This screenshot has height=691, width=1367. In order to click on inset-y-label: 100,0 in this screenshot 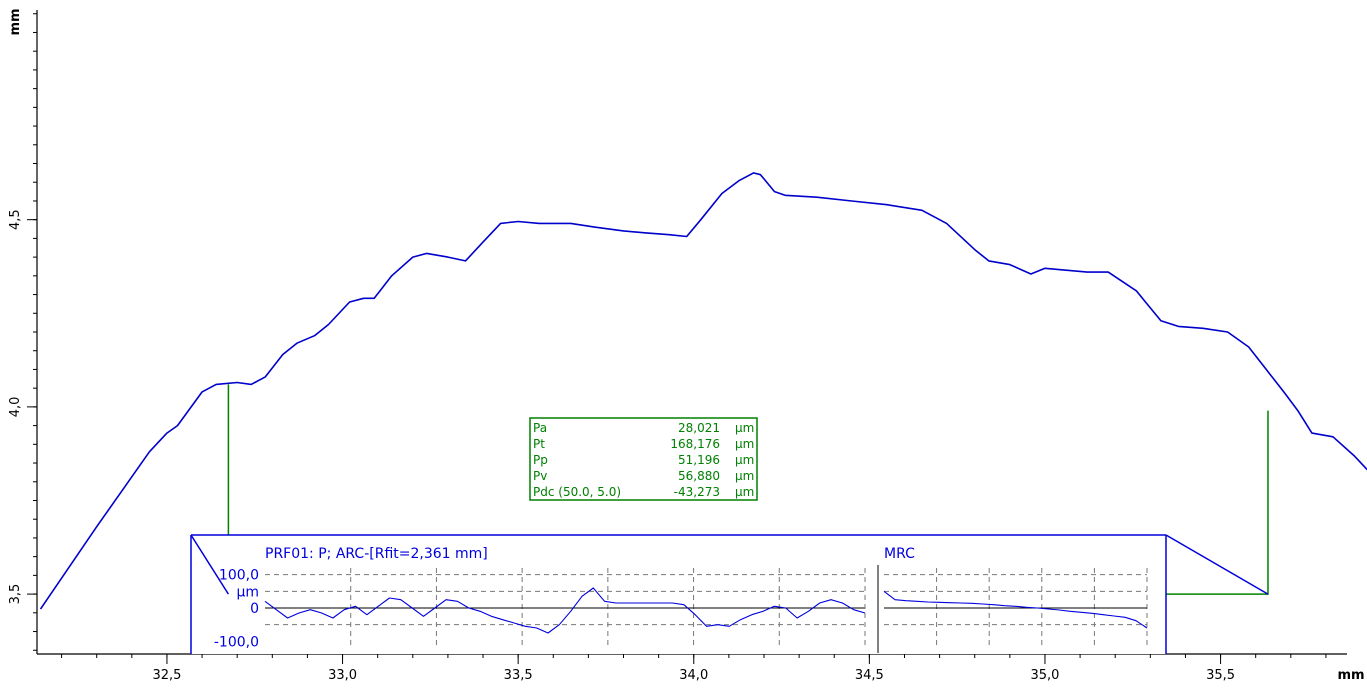, I will do `click(239, 576)`.